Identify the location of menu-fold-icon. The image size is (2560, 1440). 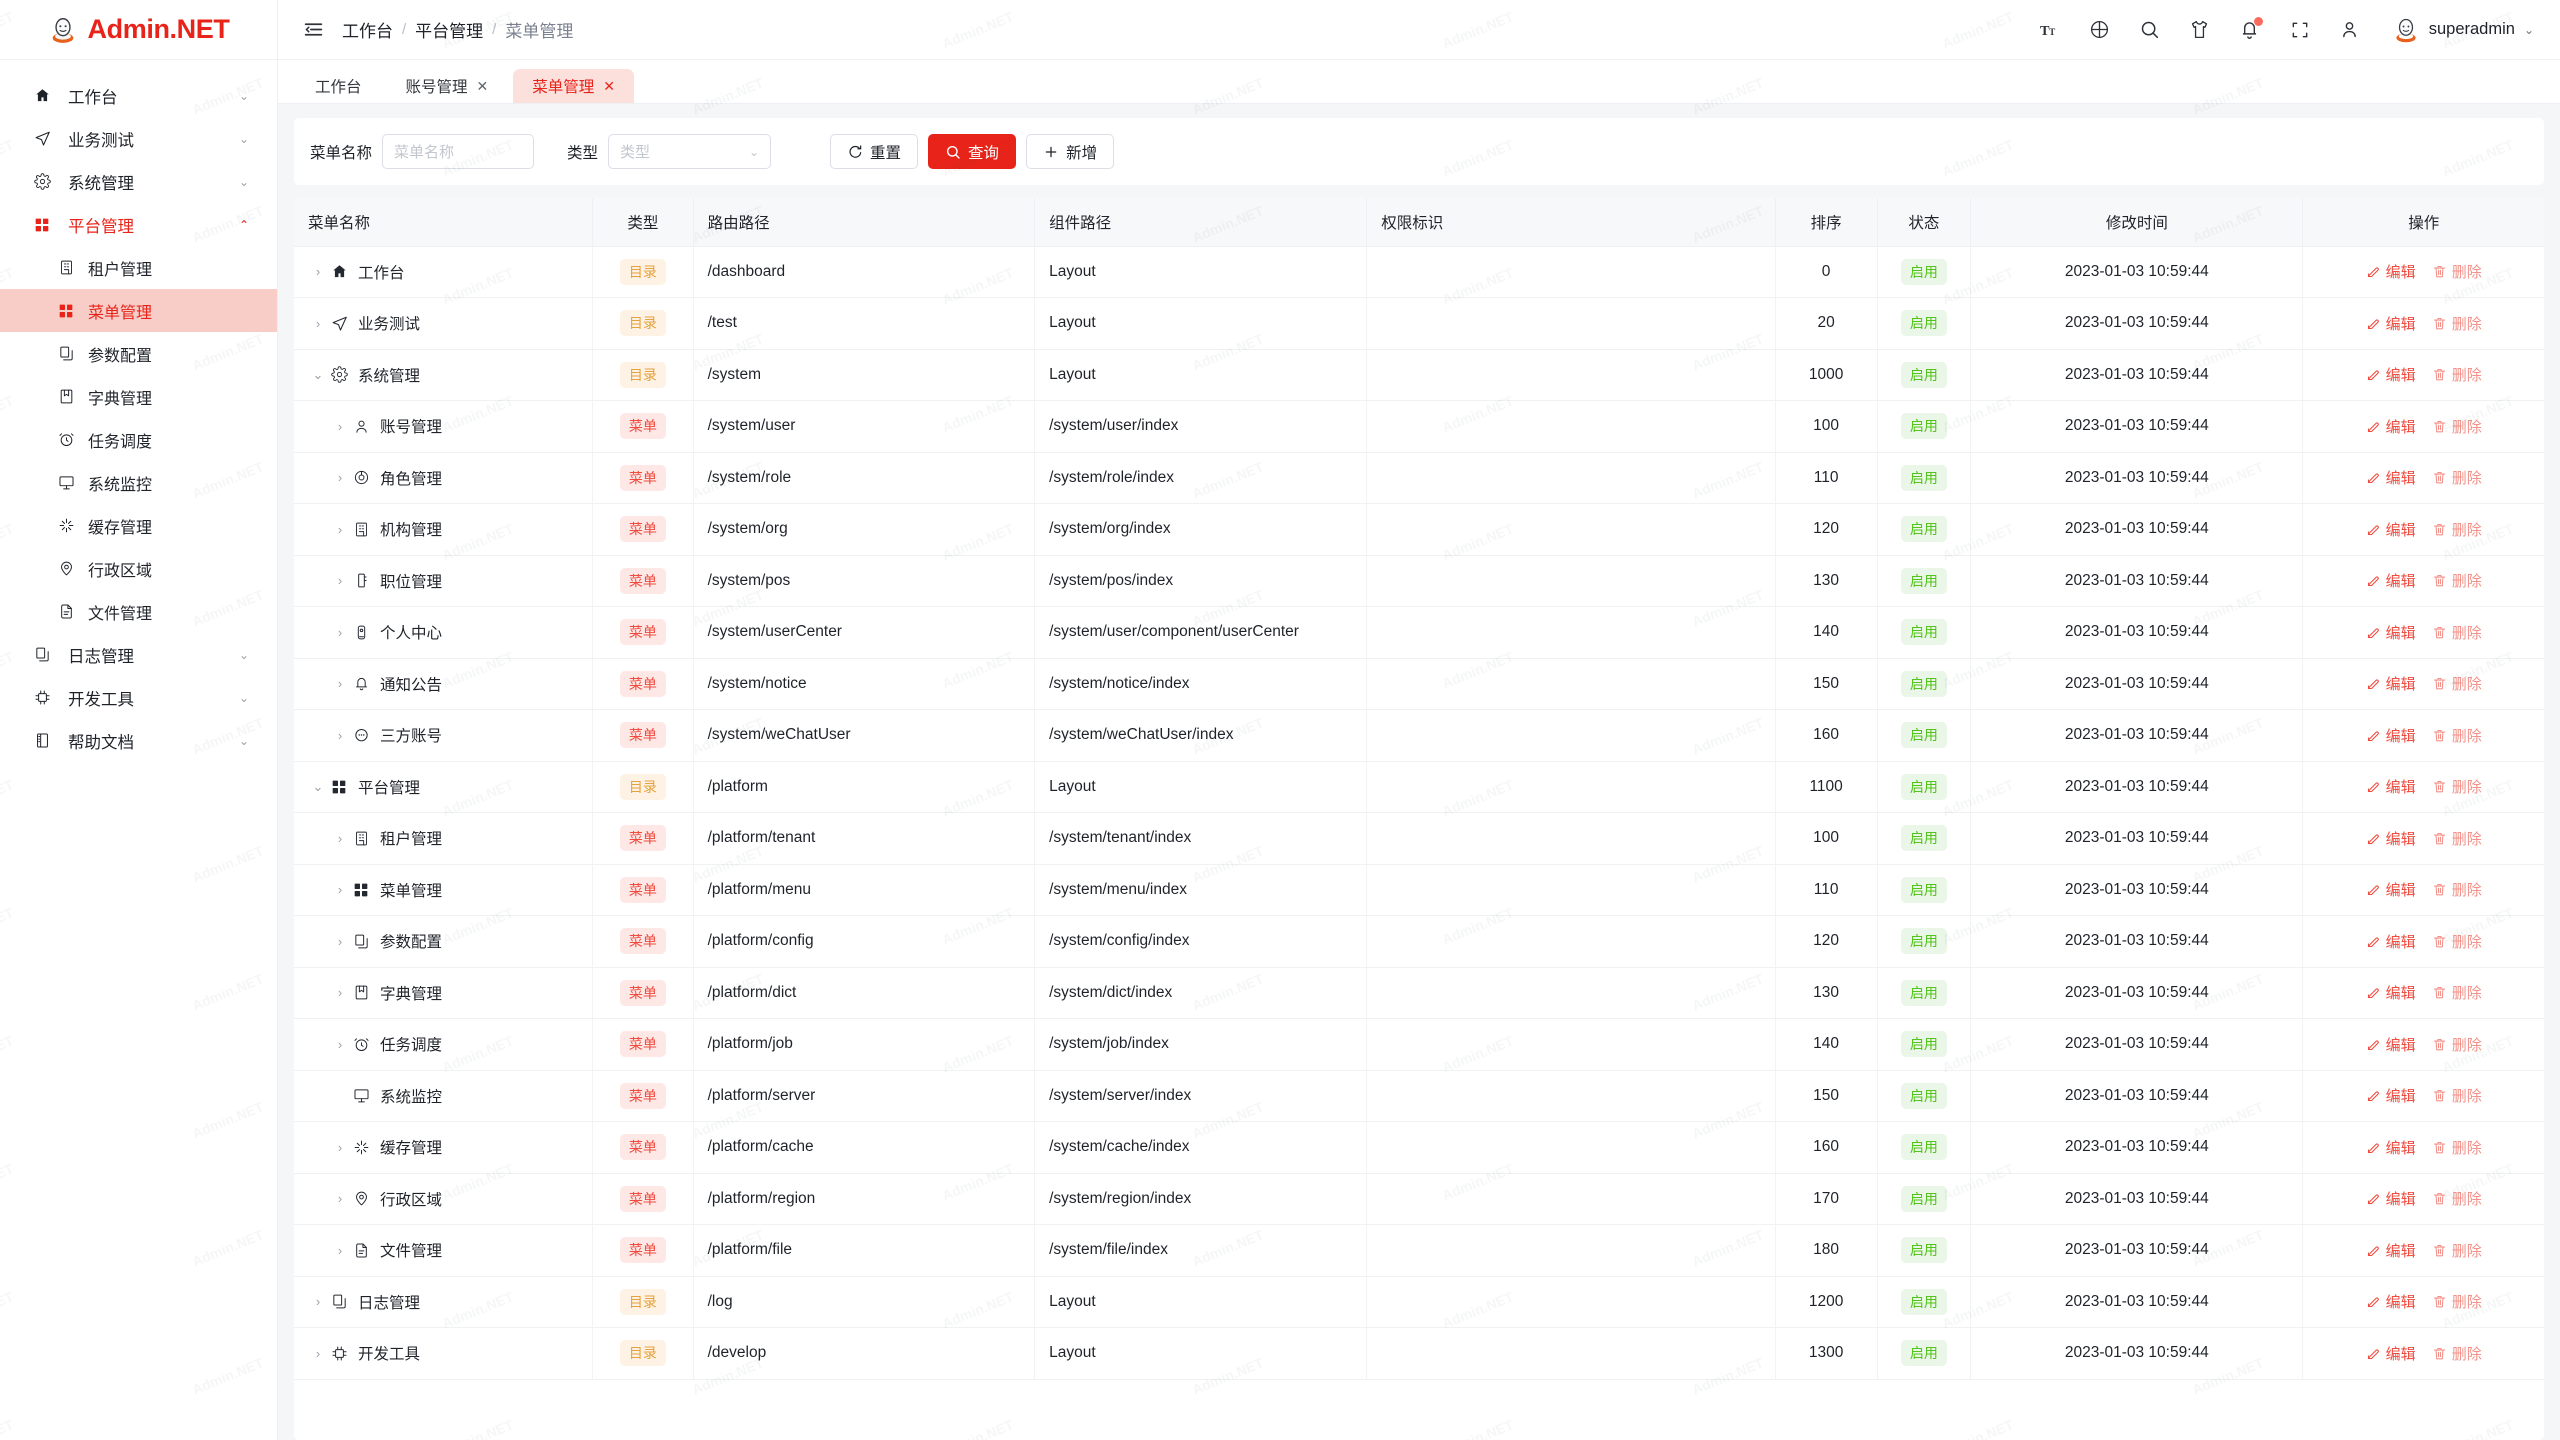
(313, 30).